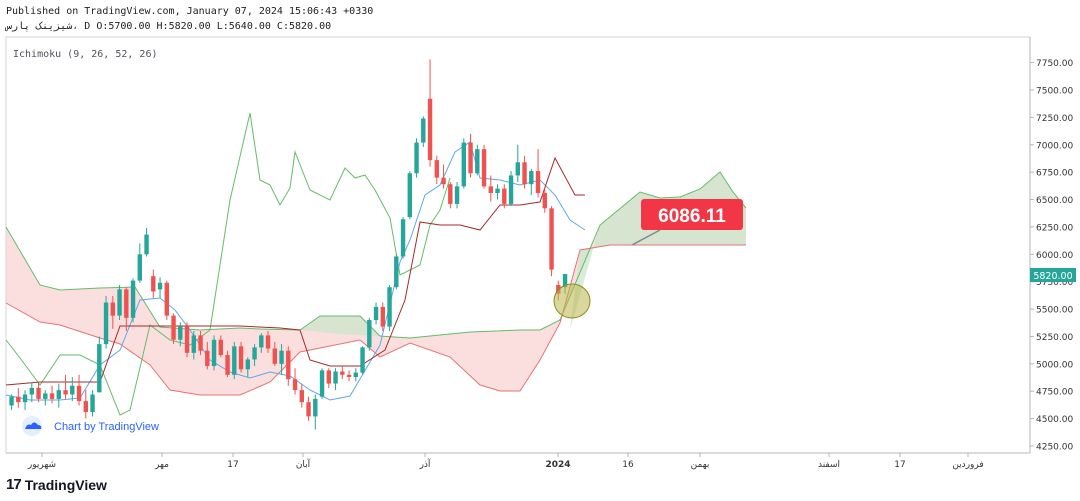  Describe the element at coordinates (687, 222) in the screenshot. I see `price-callout: 6086.11` at that location.